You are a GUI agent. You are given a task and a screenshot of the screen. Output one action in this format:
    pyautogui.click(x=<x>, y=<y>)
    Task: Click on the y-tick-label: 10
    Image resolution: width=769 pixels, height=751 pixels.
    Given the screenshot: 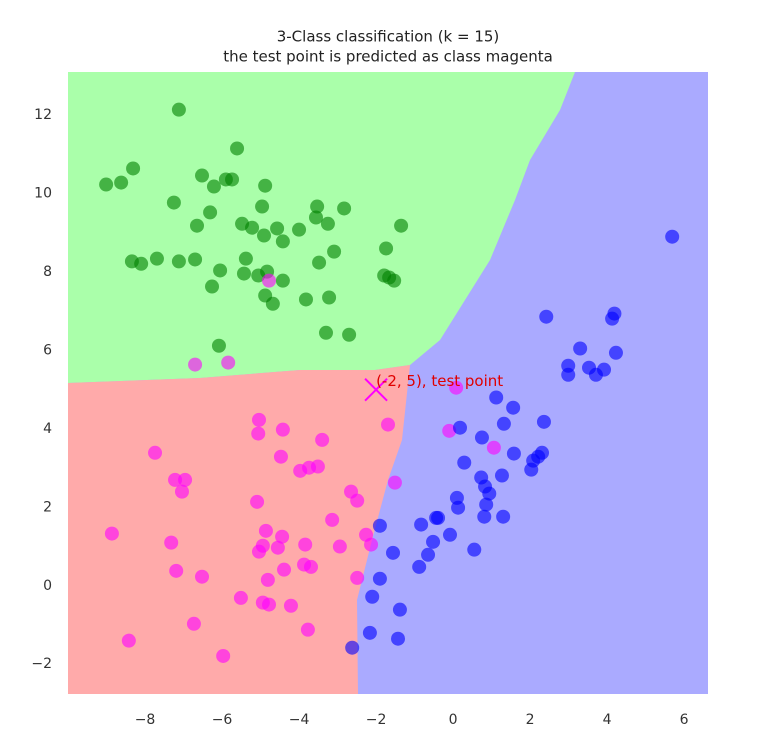 What is the action you would take?
    pyautogui.click(x=43, y=194)
    